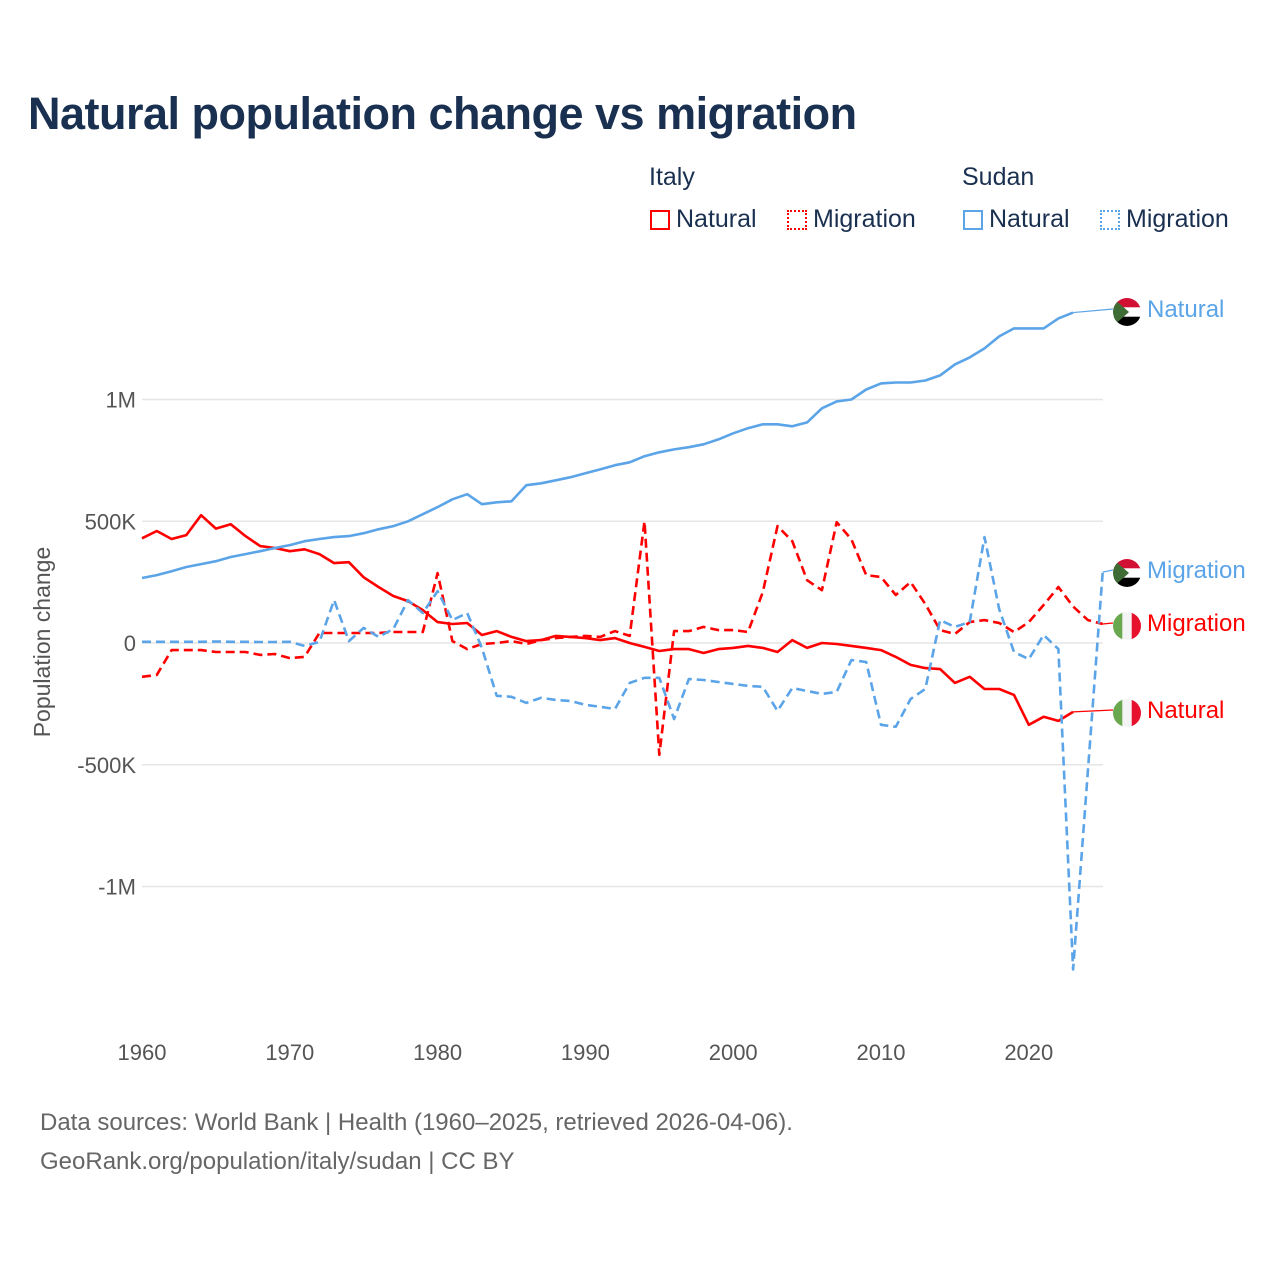 The image size is (1280, 1280). Describe the element at coordinates (117, 887) in the screenshot. I see `y-tick-label: -1M` at that location.